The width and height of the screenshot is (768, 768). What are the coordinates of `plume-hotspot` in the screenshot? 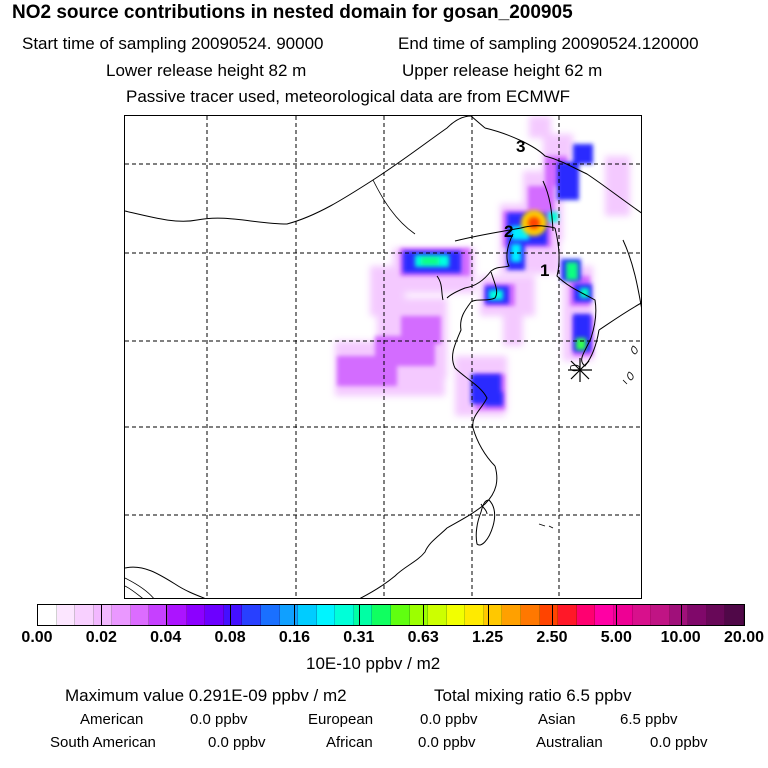 It's located at (534, 223).